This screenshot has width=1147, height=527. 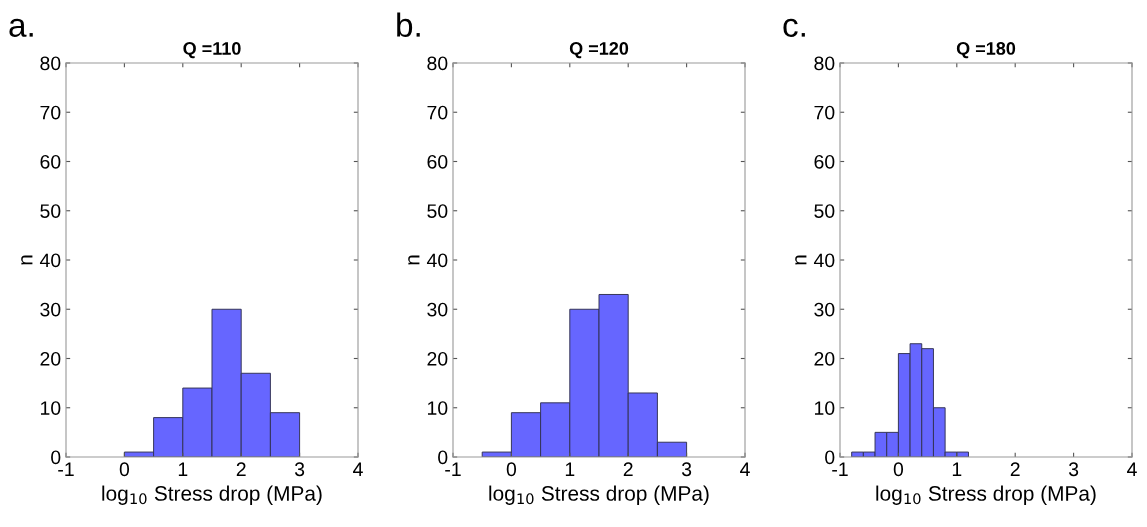 I want to click on chart-title: Q =120, so click(x=599, y=50).